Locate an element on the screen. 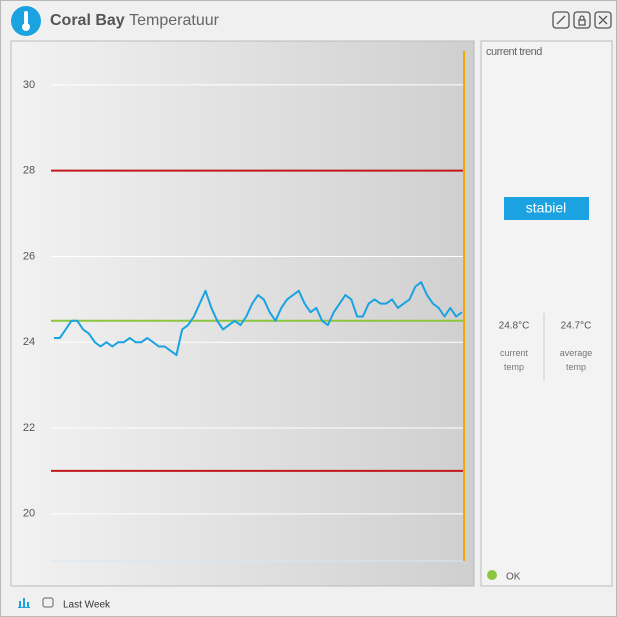  y-tick-label: 30 is located at coordinates (29, 85).